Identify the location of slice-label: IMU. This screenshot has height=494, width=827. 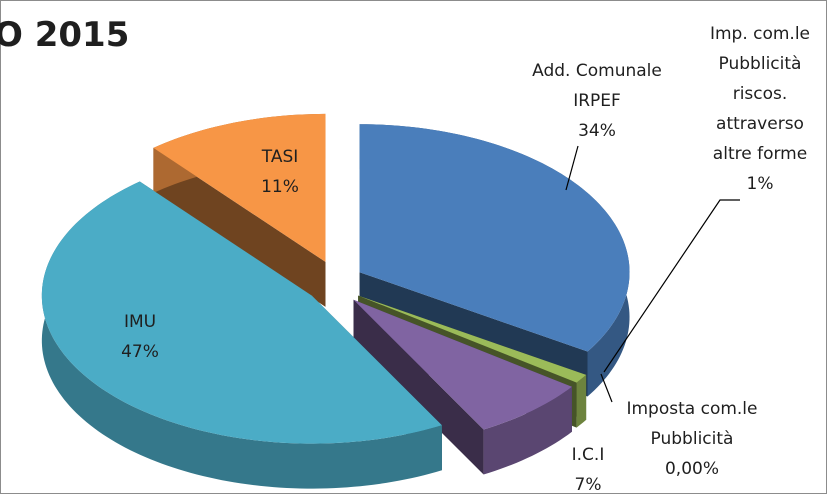
(140, 322).